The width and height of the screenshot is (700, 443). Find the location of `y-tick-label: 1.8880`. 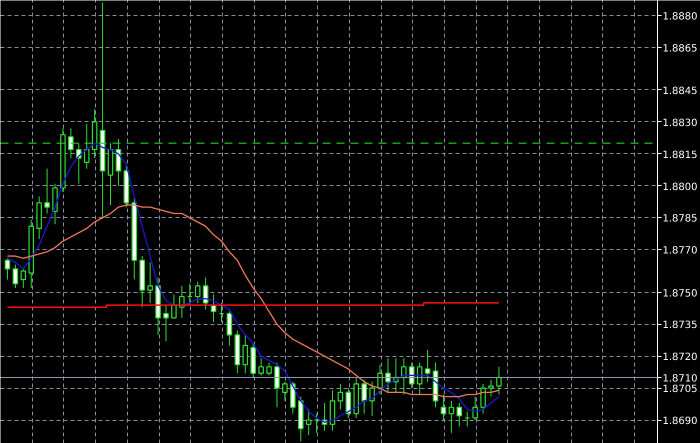

y-tick-label: 1.8880 is located at coordinates (680, 16).